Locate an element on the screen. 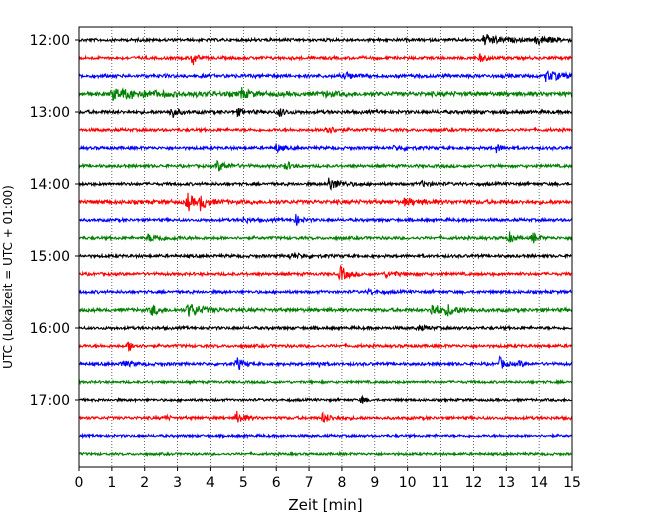 Image resolution: width=650 pixels, height=520 pixels. y-tick-label: 16:00 is located at coordinates (50, 329).